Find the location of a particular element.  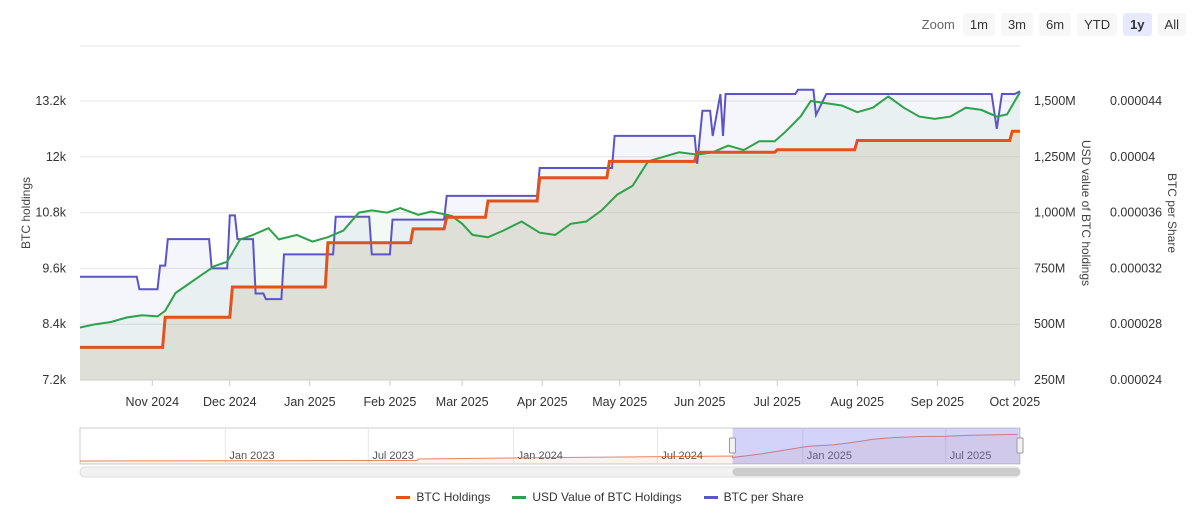

y-tick-label: 1,000M is located at coordinates (1055, 213).